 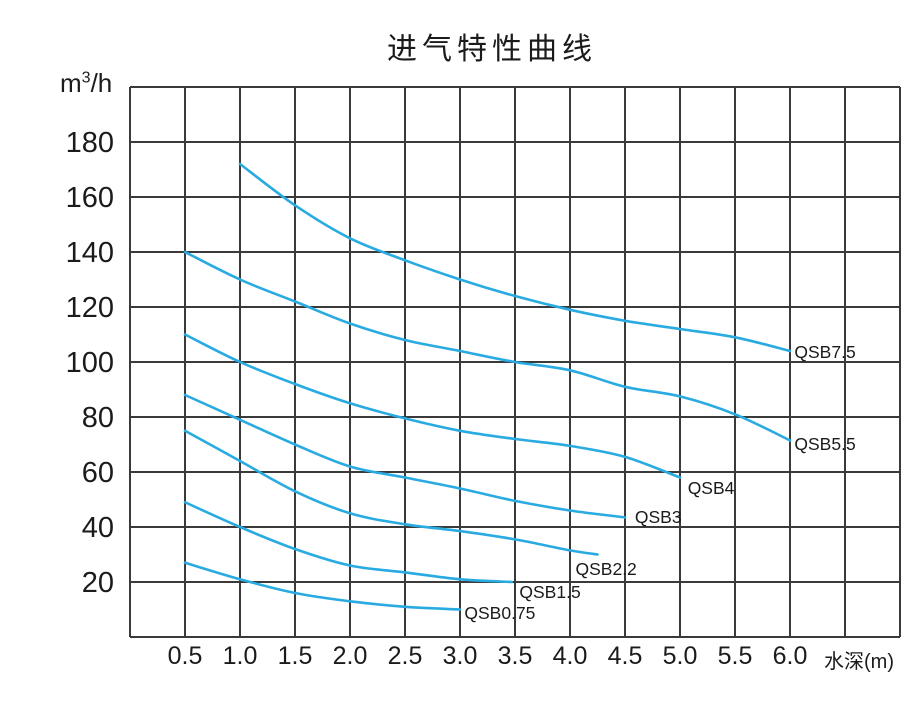 I want to click on x-axis-unit-label: 水深(m), so click(x=859, y=662).